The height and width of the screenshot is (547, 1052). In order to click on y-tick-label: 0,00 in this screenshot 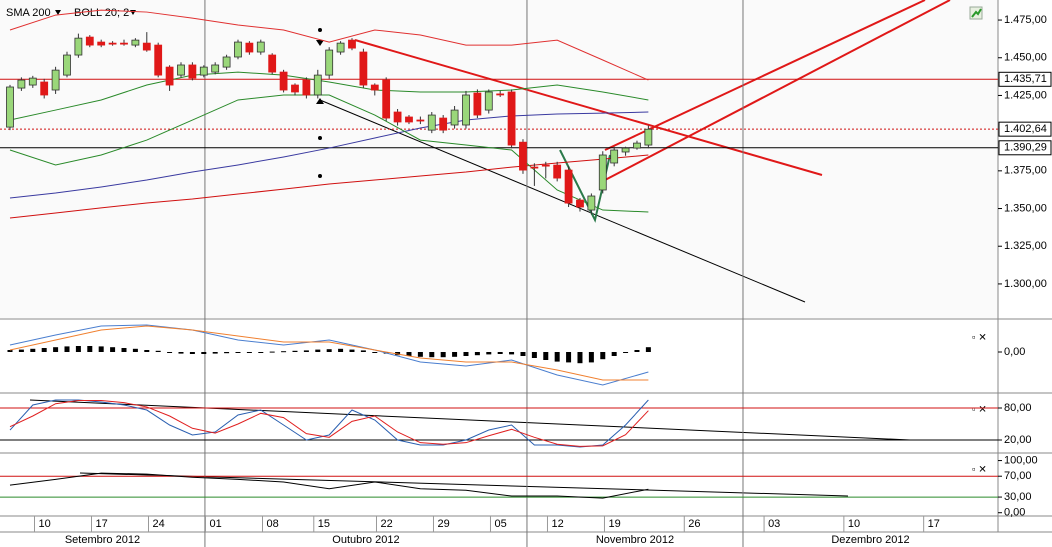, I will do `click(1014, 352)`.